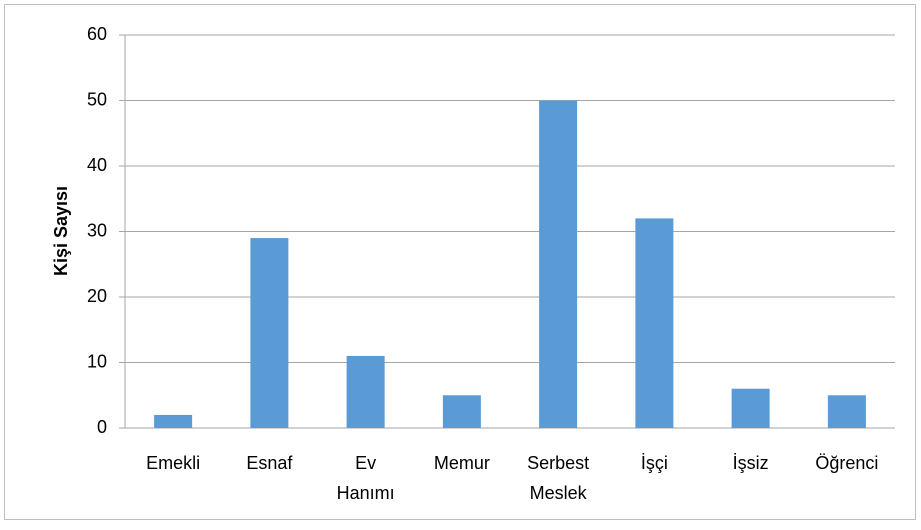 The image size is (921, 530). Describe the element at coordinates (97, 361) in the screenshot. I see `y-tick-label: 10` at that location.